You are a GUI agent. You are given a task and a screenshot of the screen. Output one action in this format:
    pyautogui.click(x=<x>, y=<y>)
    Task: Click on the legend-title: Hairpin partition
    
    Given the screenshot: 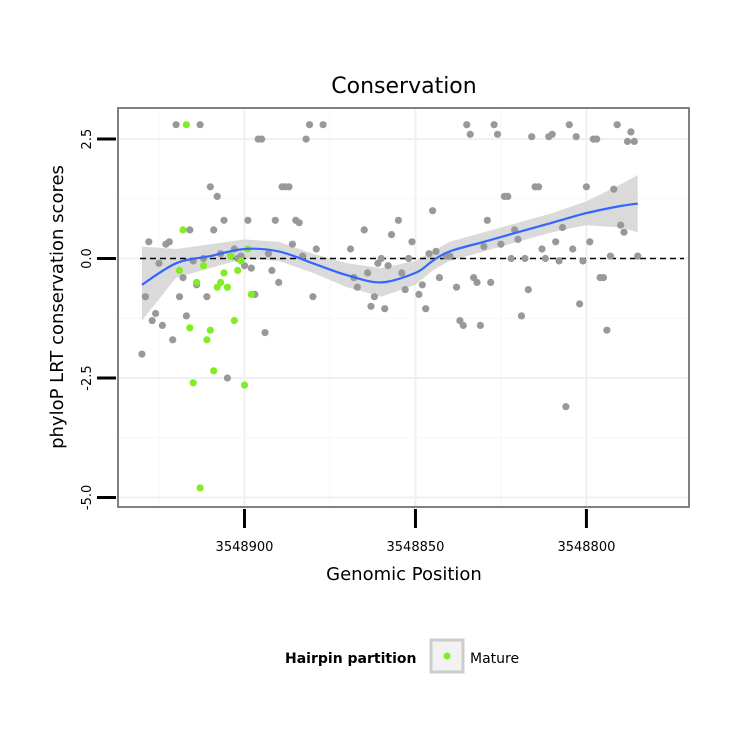 What is the action you would take?
    pyautogui.click(x=350, y=659)
    